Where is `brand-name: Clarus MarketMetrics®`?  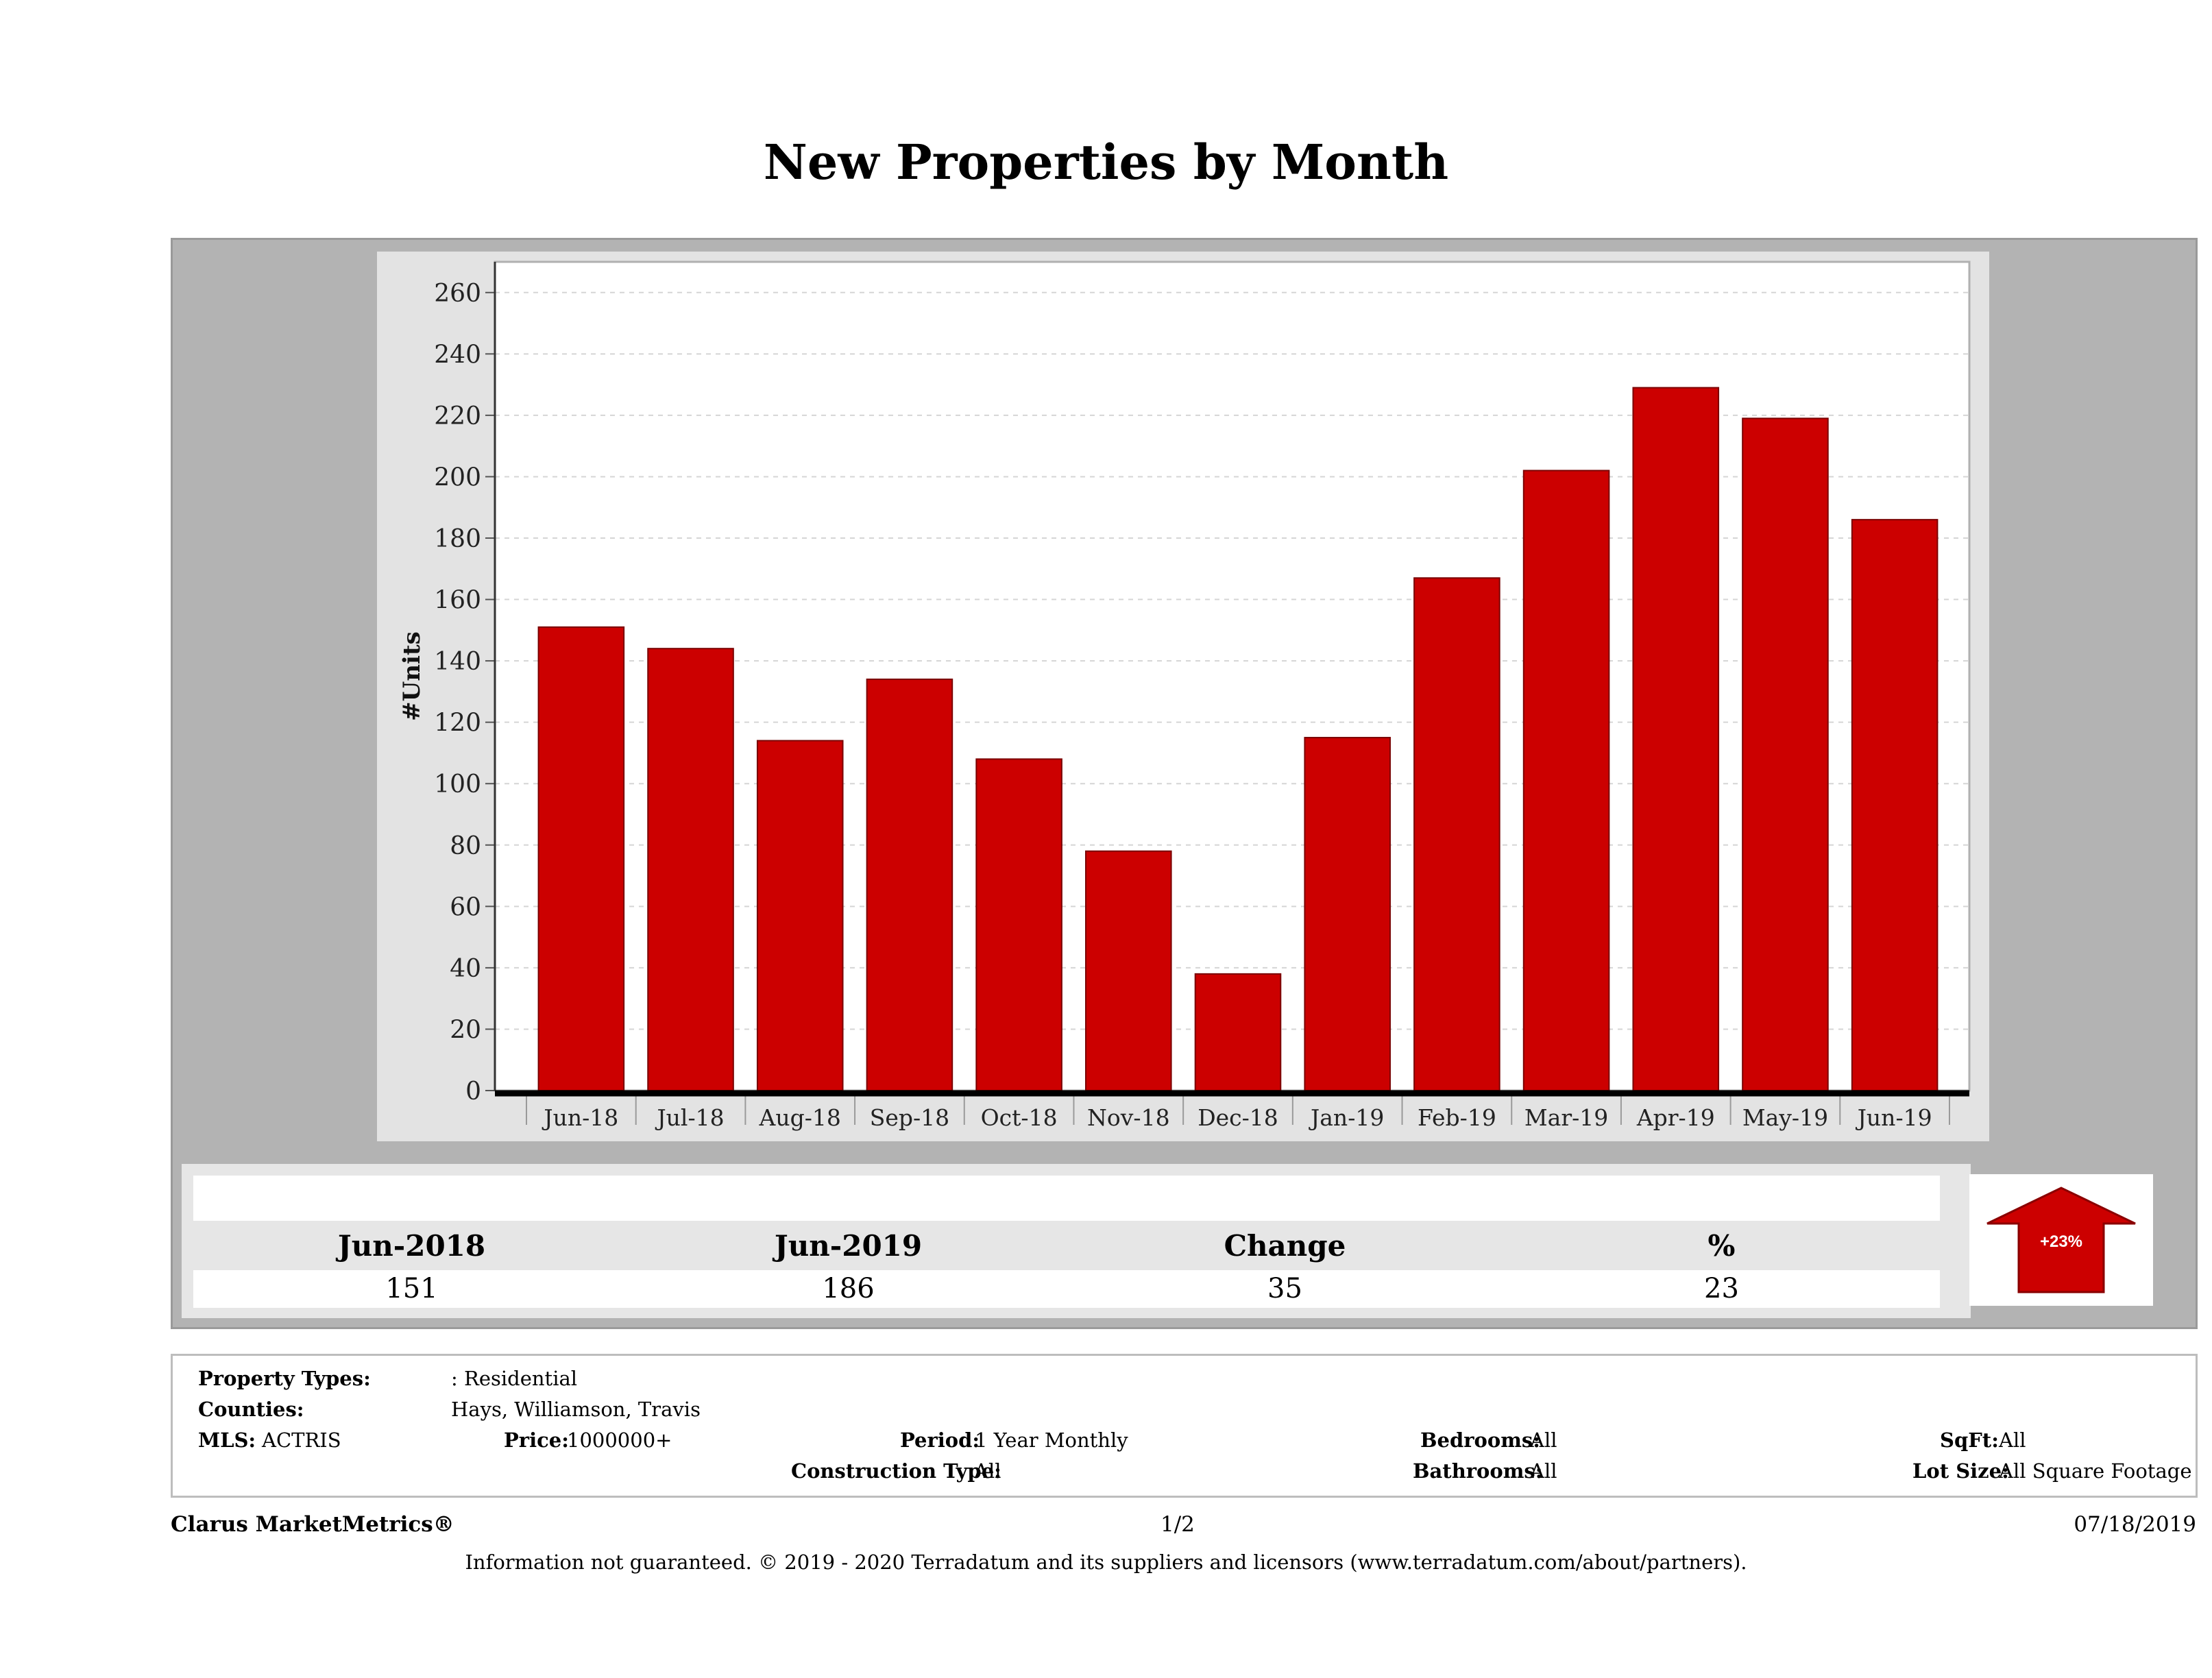 brand-name: Clarus MarketMetrics® is located at coordinates (313, 1524).